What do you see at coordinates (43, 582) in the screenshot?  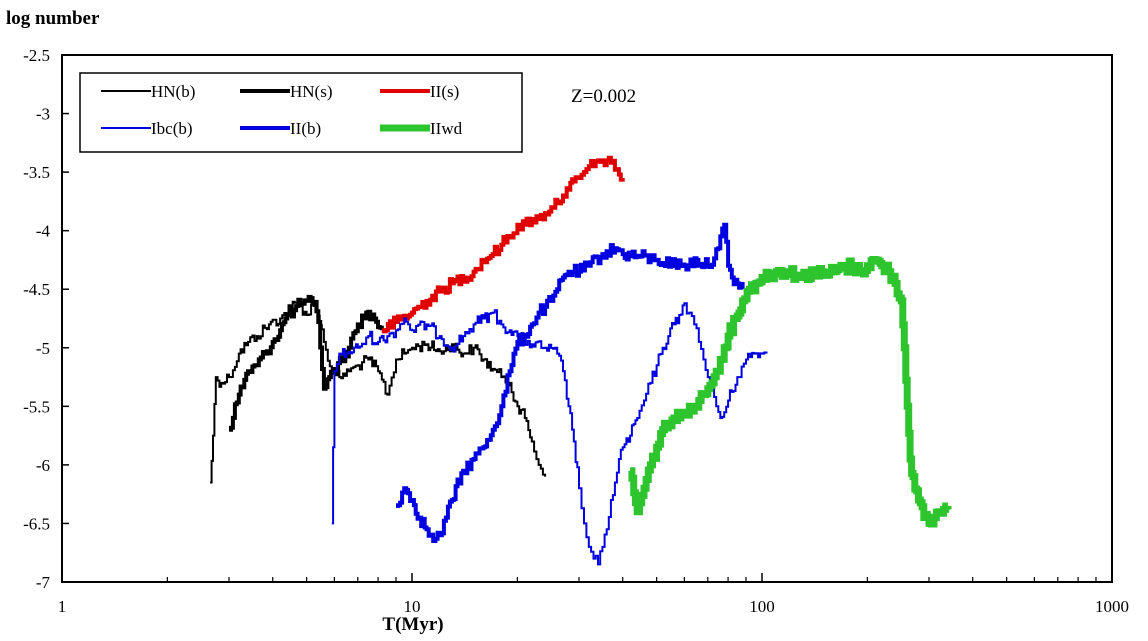 I see `y-tick-label: -7` at bounding box center [43, 582].